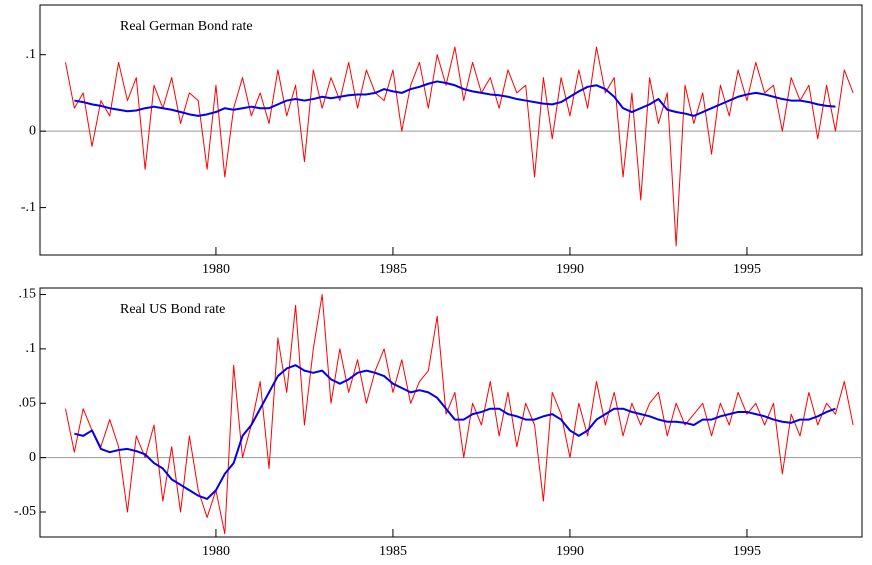 The width and height of the screenshot is (872, 565). I want to click on y-tick-label: .05, so click(28, 402).